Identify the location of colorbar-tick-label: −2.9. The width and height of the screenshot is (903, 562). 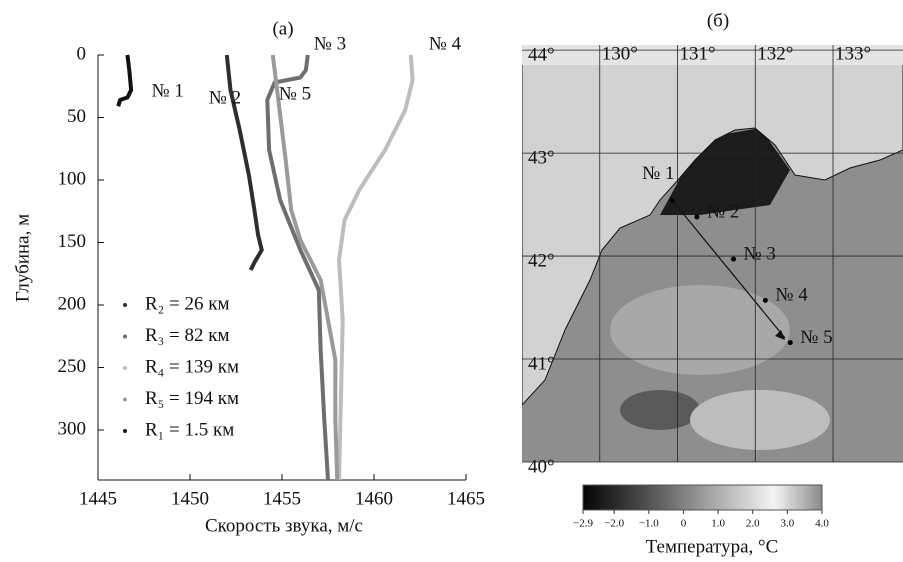
(583, 524).